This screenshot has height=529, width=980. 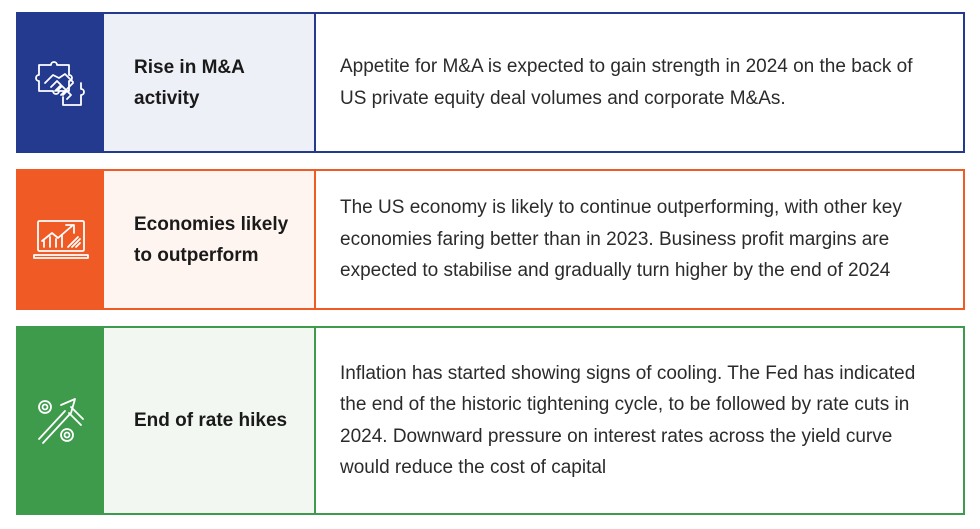 I want to click on title-cell: Rise in M&A activity, so click(x=210, y=82).